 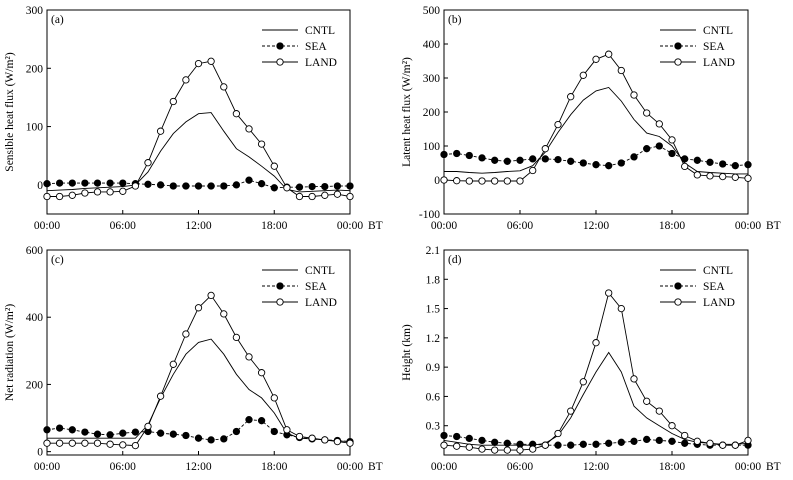 What do you see at coordinates (433, 427) in the screenshot?
I see `y-tick-label: 0.3` at bounding box center [433, 427].